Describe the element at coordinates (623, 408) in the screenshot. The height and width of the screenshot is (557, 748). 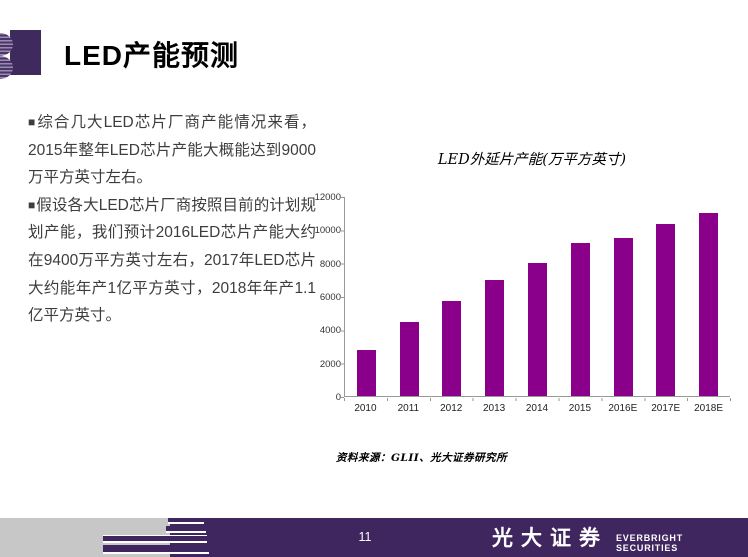
I see `x-axis-tick-label: 2016E` at that location.